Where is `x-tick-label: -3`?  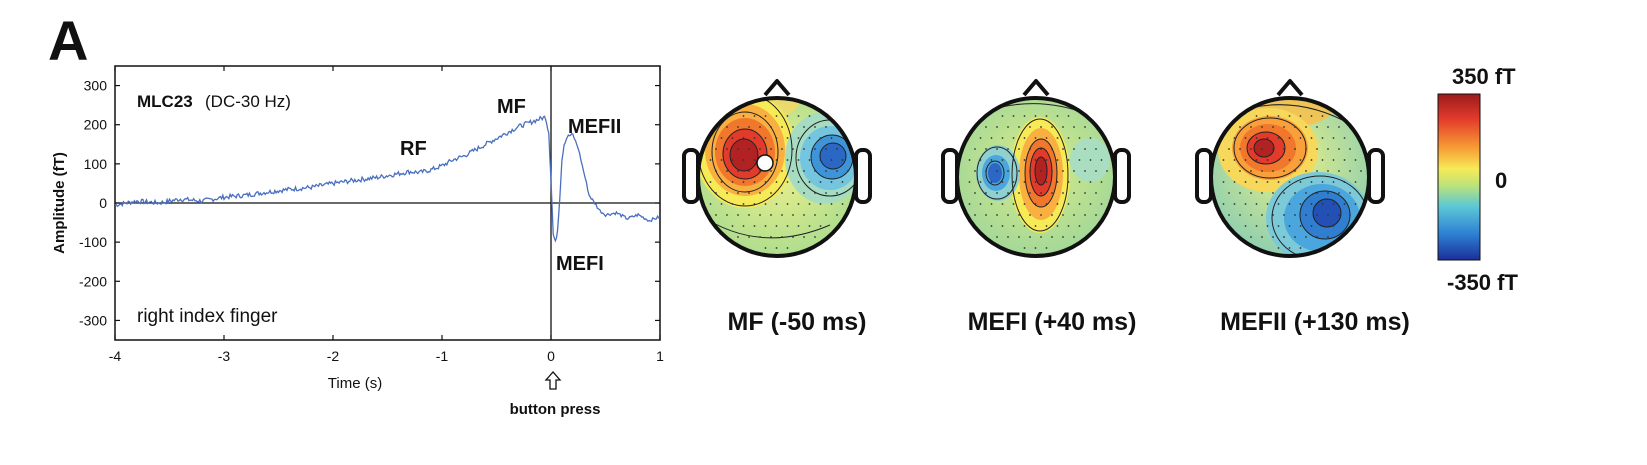
x-tick-label: -3 is located at coordinates (224, 356).